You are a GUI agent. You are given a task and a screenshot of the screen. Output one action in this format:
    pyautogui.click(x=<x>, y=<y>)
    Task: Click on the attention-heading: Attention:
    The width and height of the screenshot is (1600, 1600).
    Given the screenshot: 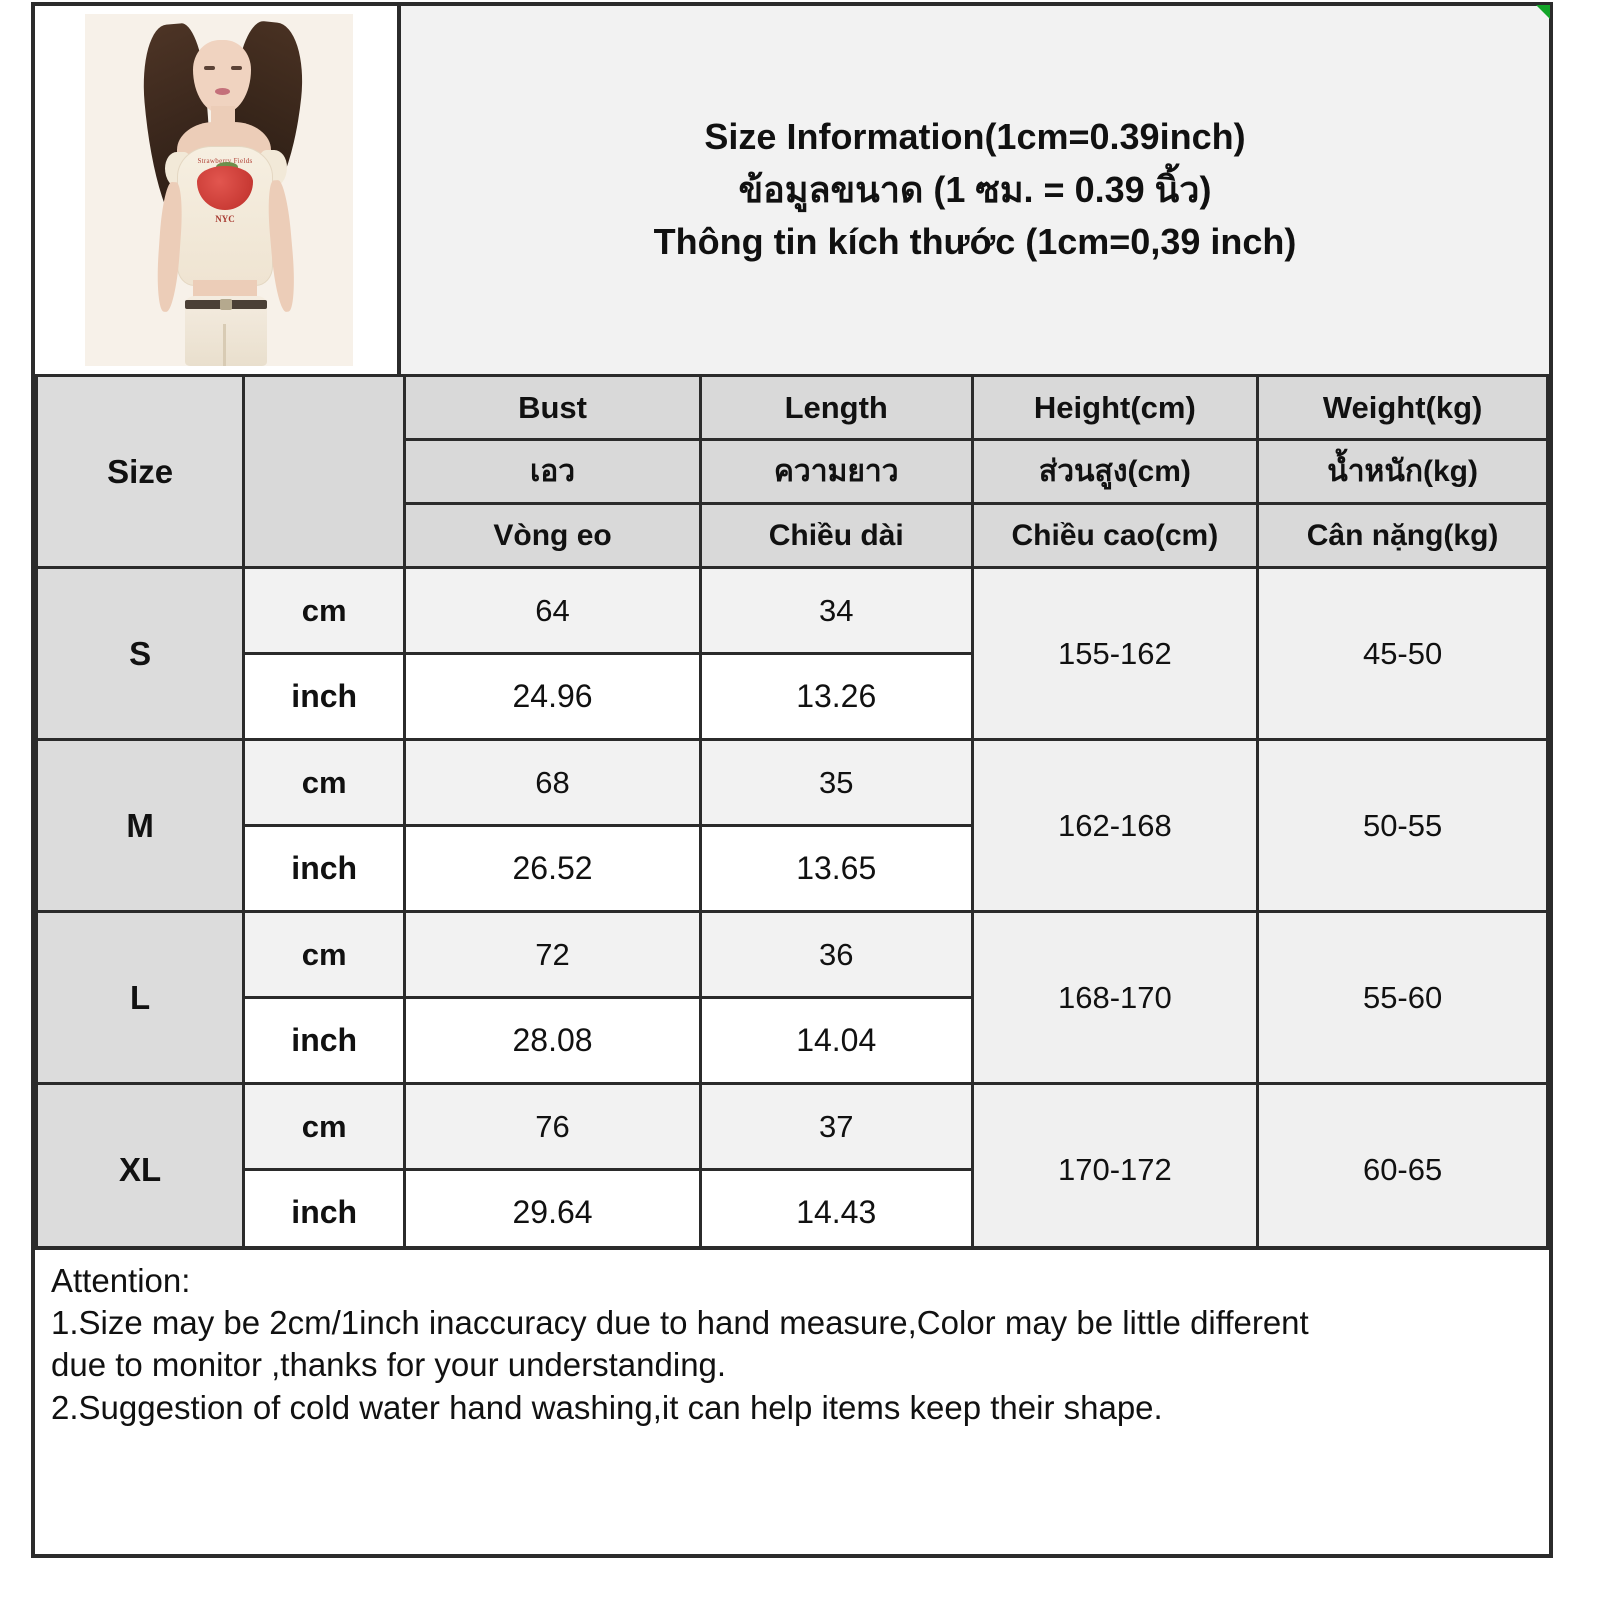 What is the action you would take?
    pyautogui.click(x=121, y=1280)
    